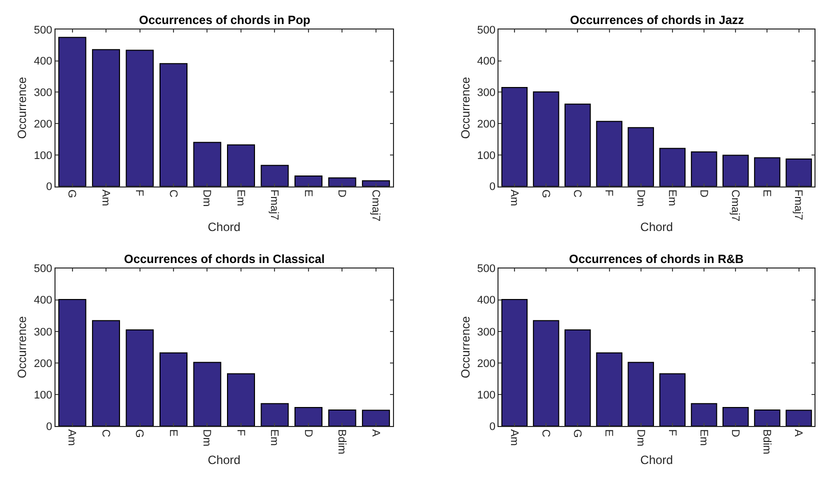 This screenshot has width=827, height=483. I want to click on x-tick-label: Bdim, so click(766, 441).